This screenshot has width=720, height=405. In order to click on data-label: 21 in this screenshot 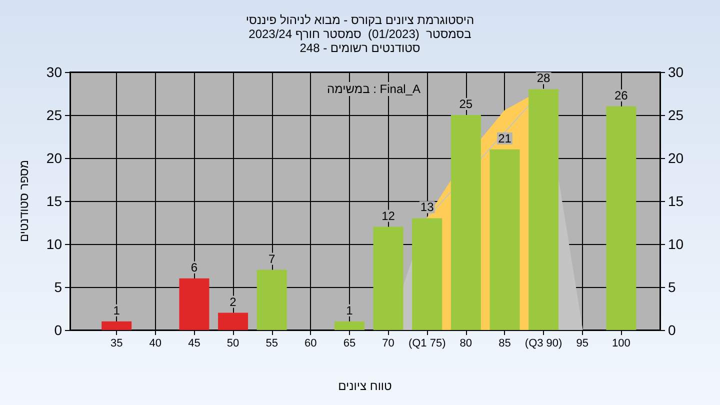, I will do `click(505, 138)`.